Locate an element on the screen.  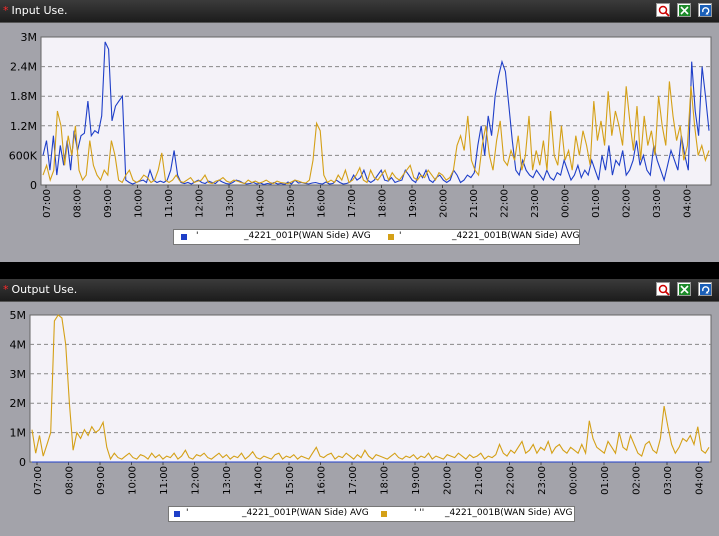
y-tick-label: 5M is located at coordinates (18, 315).